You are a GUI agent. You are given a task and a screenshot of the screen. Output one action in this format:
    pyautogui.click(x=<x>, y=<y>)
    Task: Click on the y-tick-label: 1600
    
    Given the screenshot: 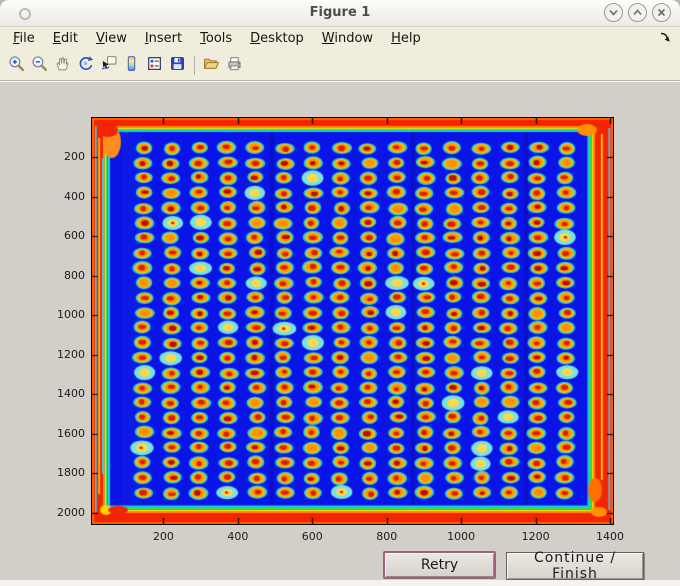 What is the action you would take?
    pyautogui.click(x=71, y=433)
    